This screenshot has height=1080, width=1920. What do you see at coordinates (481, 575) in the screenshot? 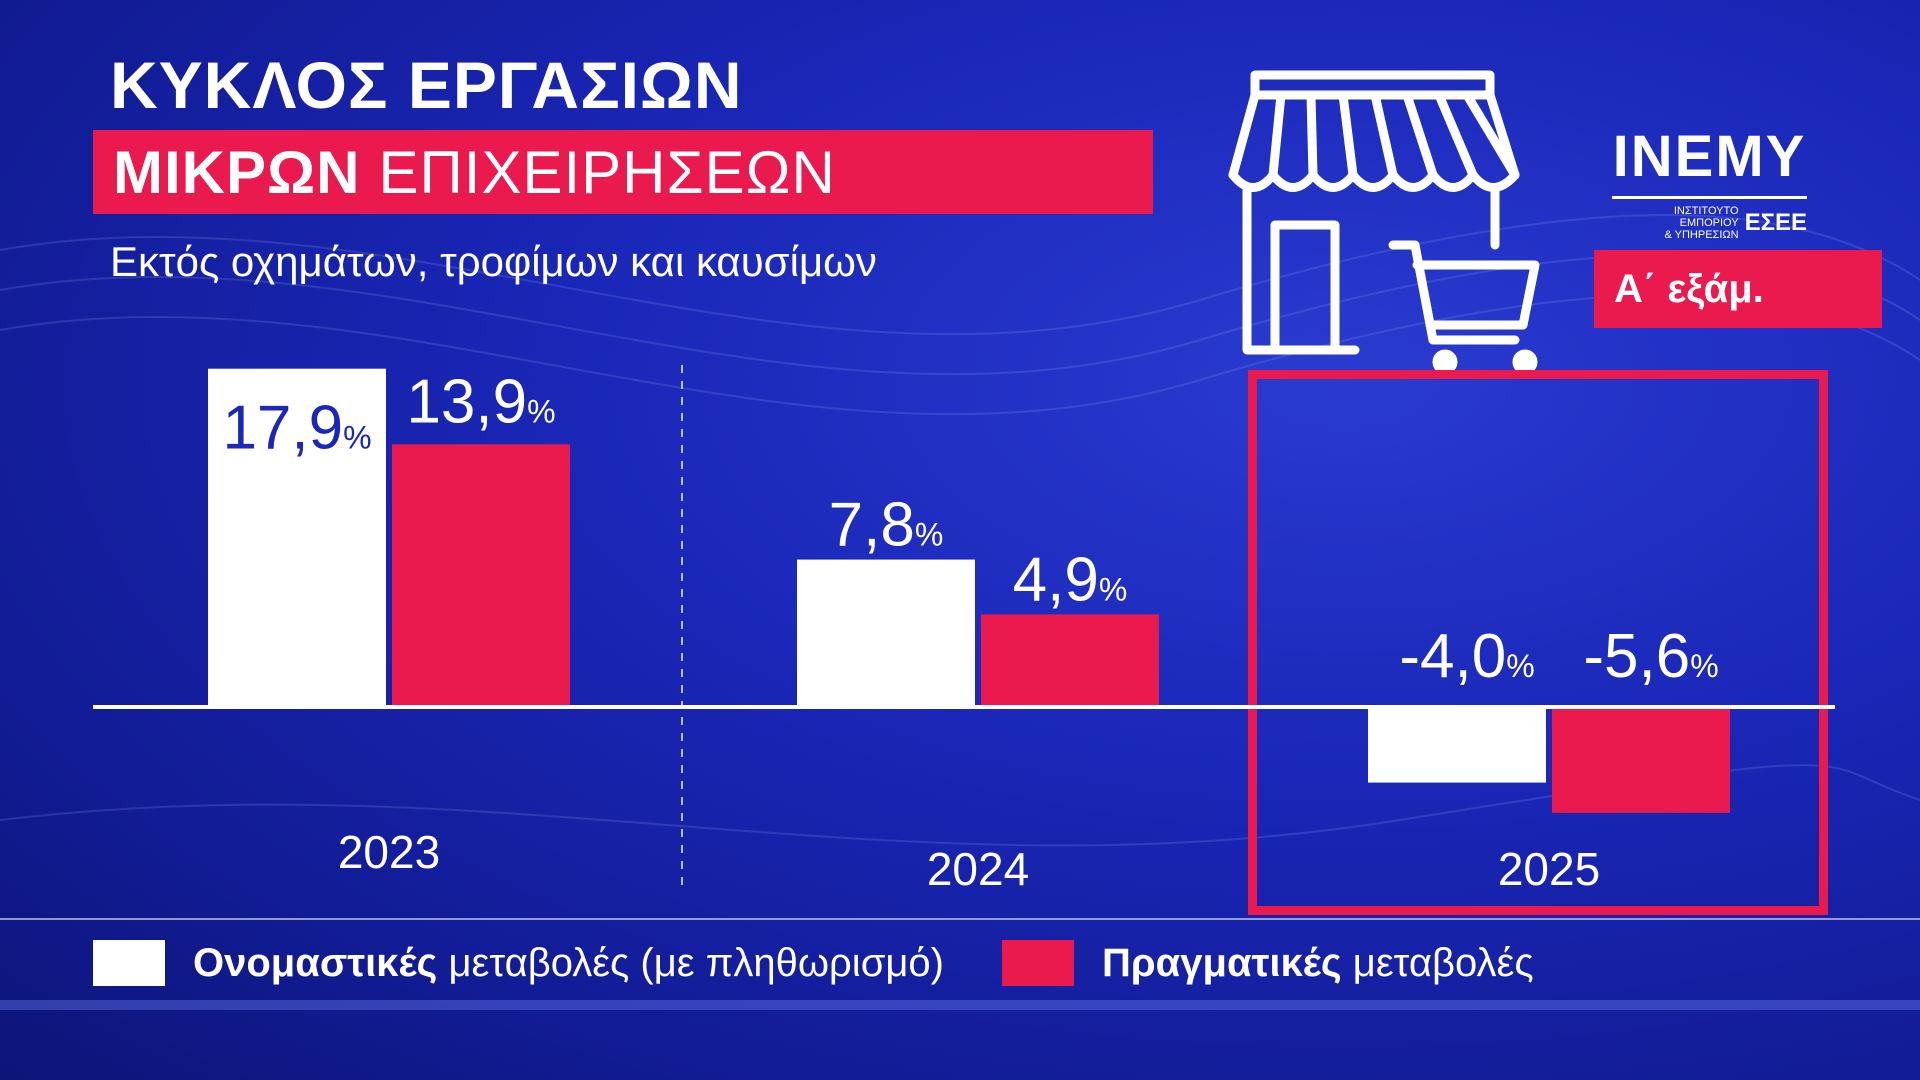
I see `bar-2023-real` at bounding box center [481, 575].